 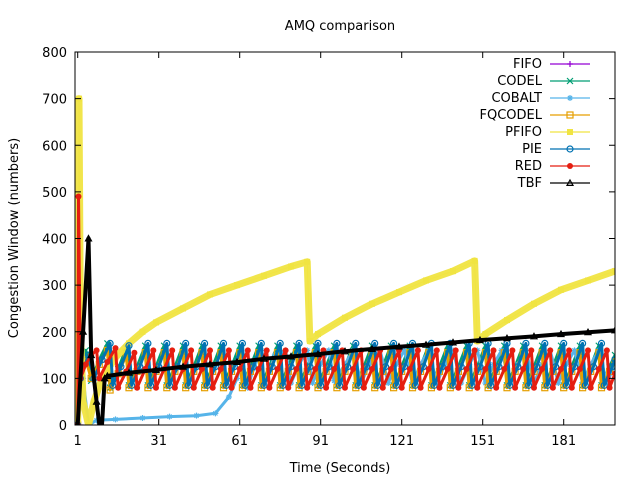 I want to click on y-tick-label: 100, so click(x=54, y=379).